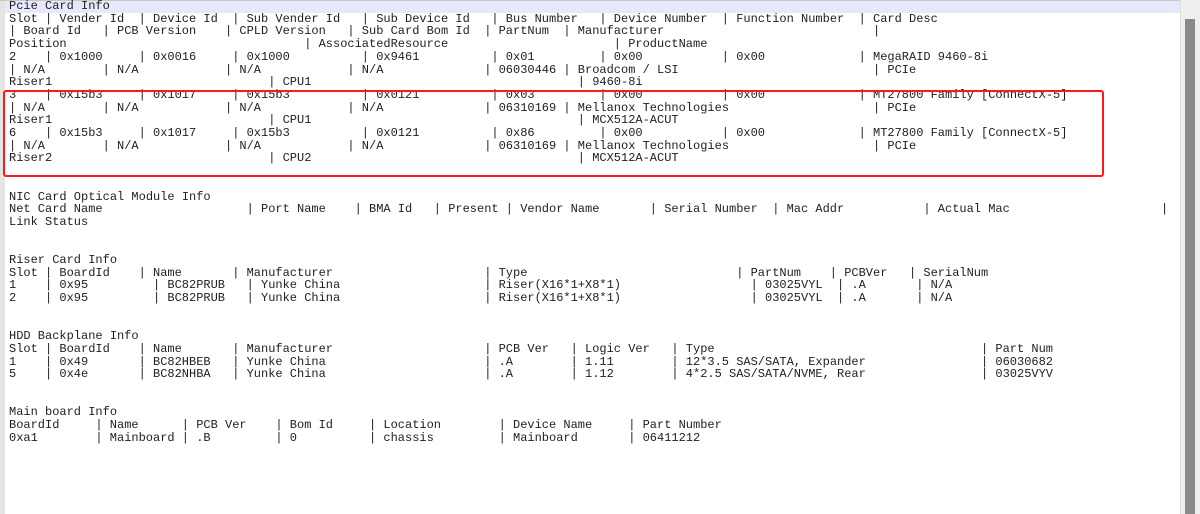 The height and width of the screenshot is (514, 1200). Describe the element at coordinates (110, 196) in the screenshot. I see `section-title: NIC Card Optical Module Info` at that location.